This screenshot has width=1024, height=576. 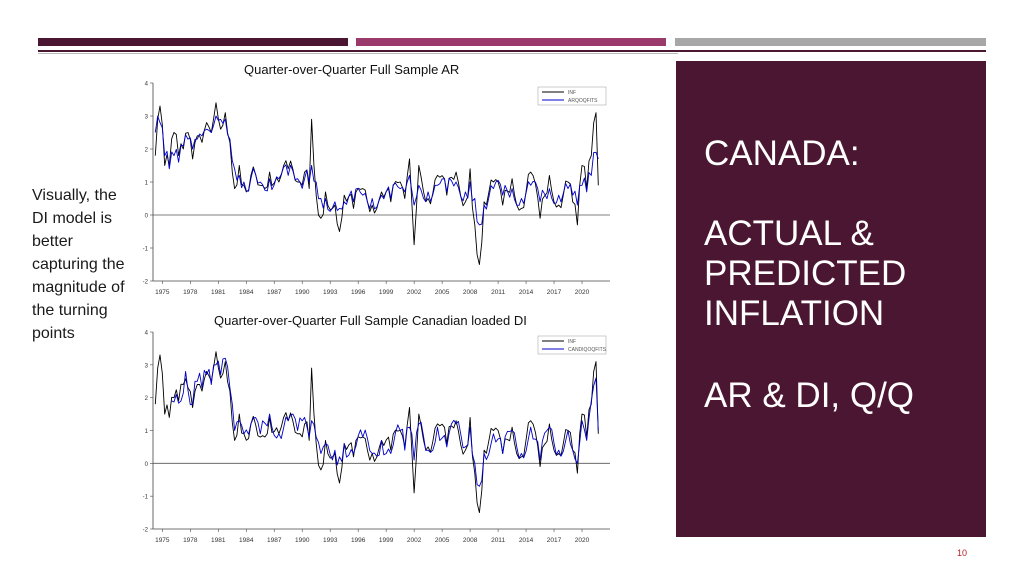 What do you see at coordinates (794, 313) in the screenshot?
I see `panel-line-inflation: INFLATION` at bounding box center [794, 313].